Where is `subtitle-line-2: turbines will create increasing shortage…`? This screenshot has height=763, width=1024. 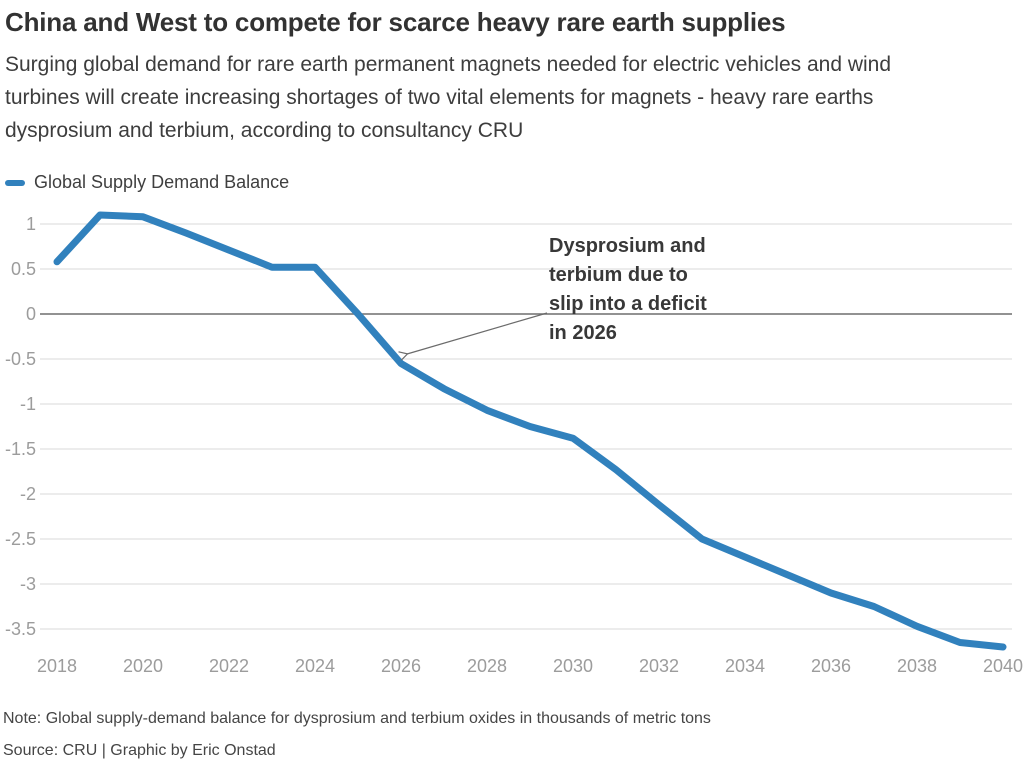
subtitle-line-2: turbines will create increasing shortage… is located at coordinates (439, 97).